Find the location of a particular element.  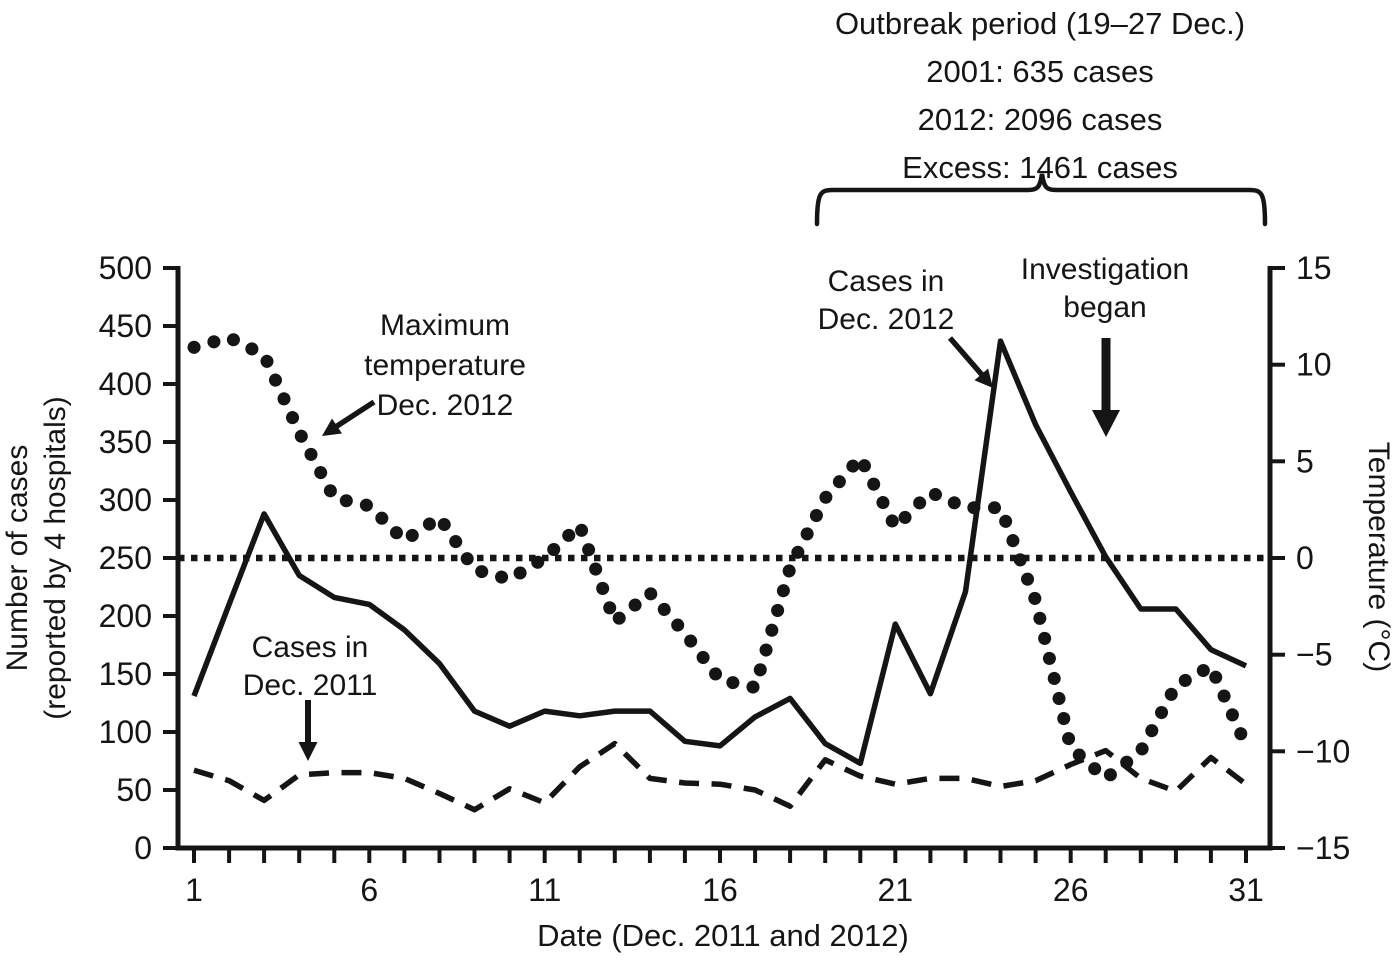

x-tick-label: 21 is located at coordinates (896, 890).